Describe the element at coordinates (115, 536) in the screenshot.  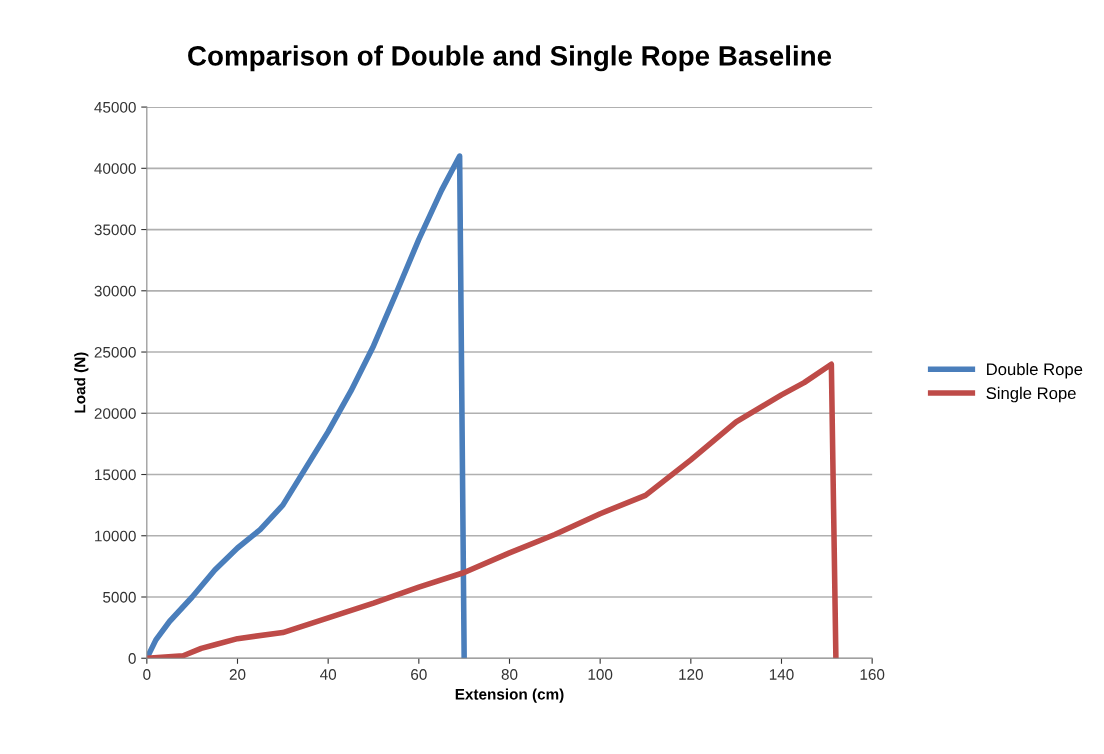
I see `y-tick-label: 10000` at that location.